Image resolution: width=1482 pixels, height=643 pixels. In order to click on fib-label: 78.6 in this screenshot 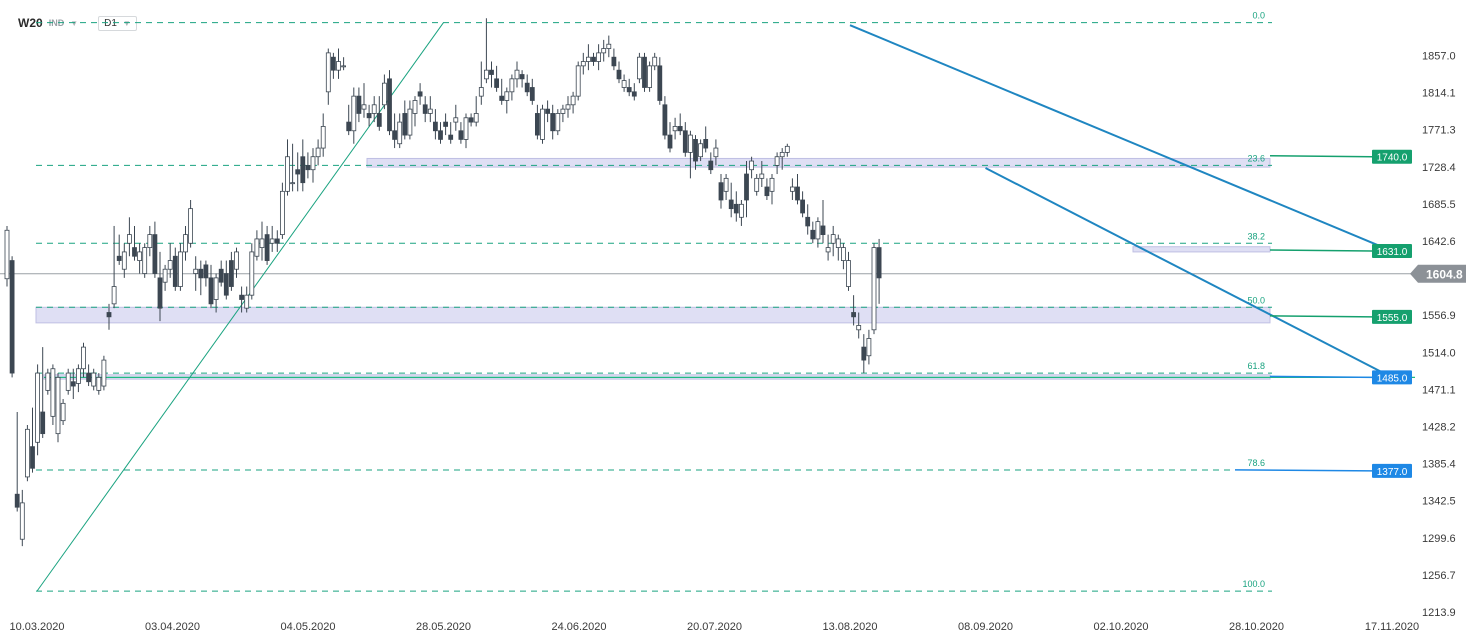, I will do `click(1256, 463)`.